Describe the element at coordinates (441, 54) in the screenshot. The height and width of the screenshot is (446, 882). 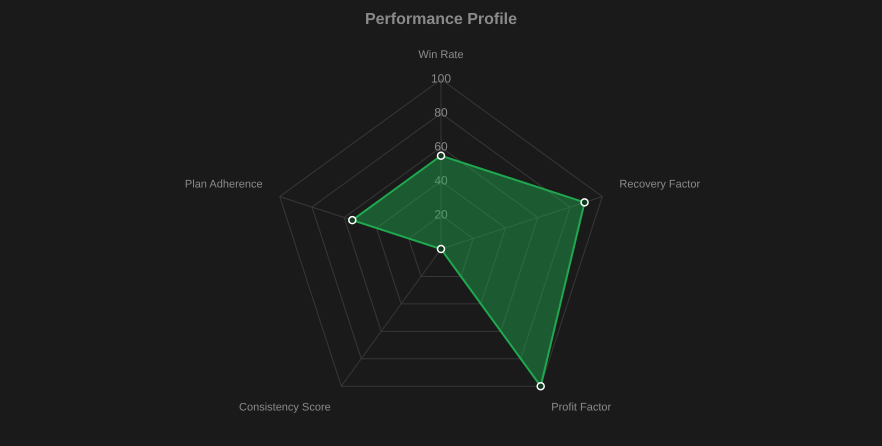
I see `spoke-label: Win Rate` at that location.